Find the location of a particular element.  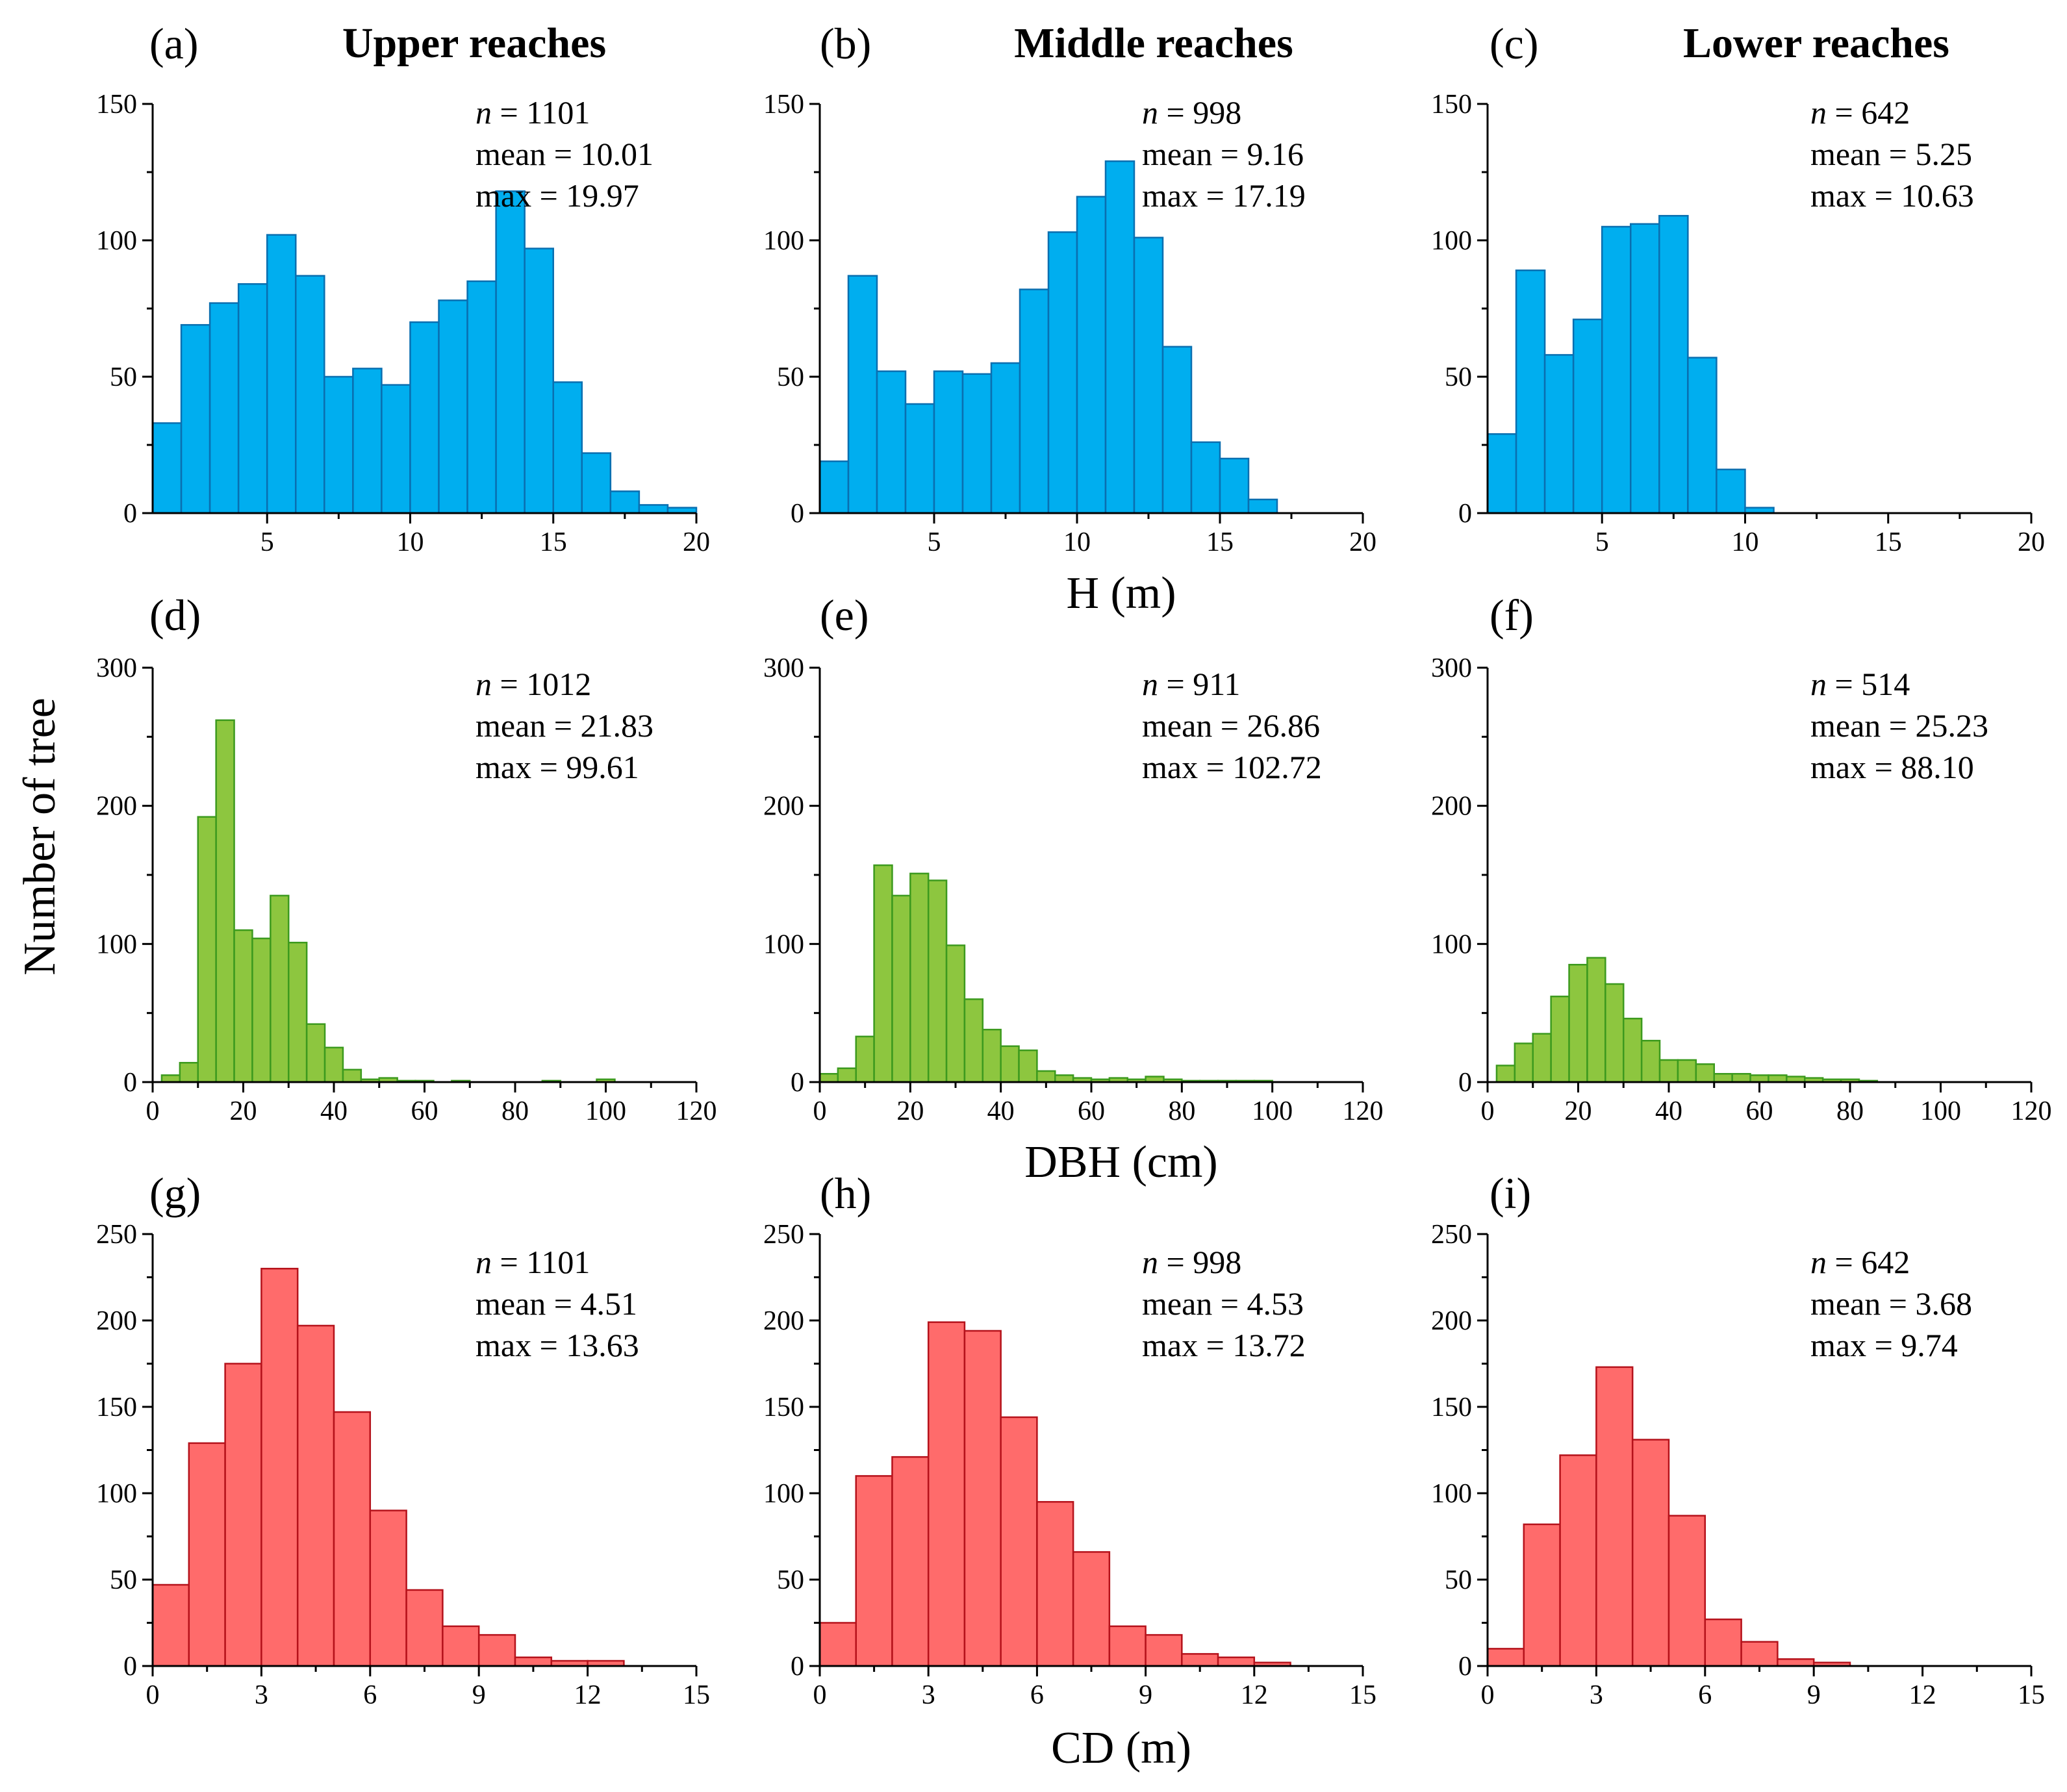

stat-max: max = 9.74 is located at coordinates (1884, 1345).